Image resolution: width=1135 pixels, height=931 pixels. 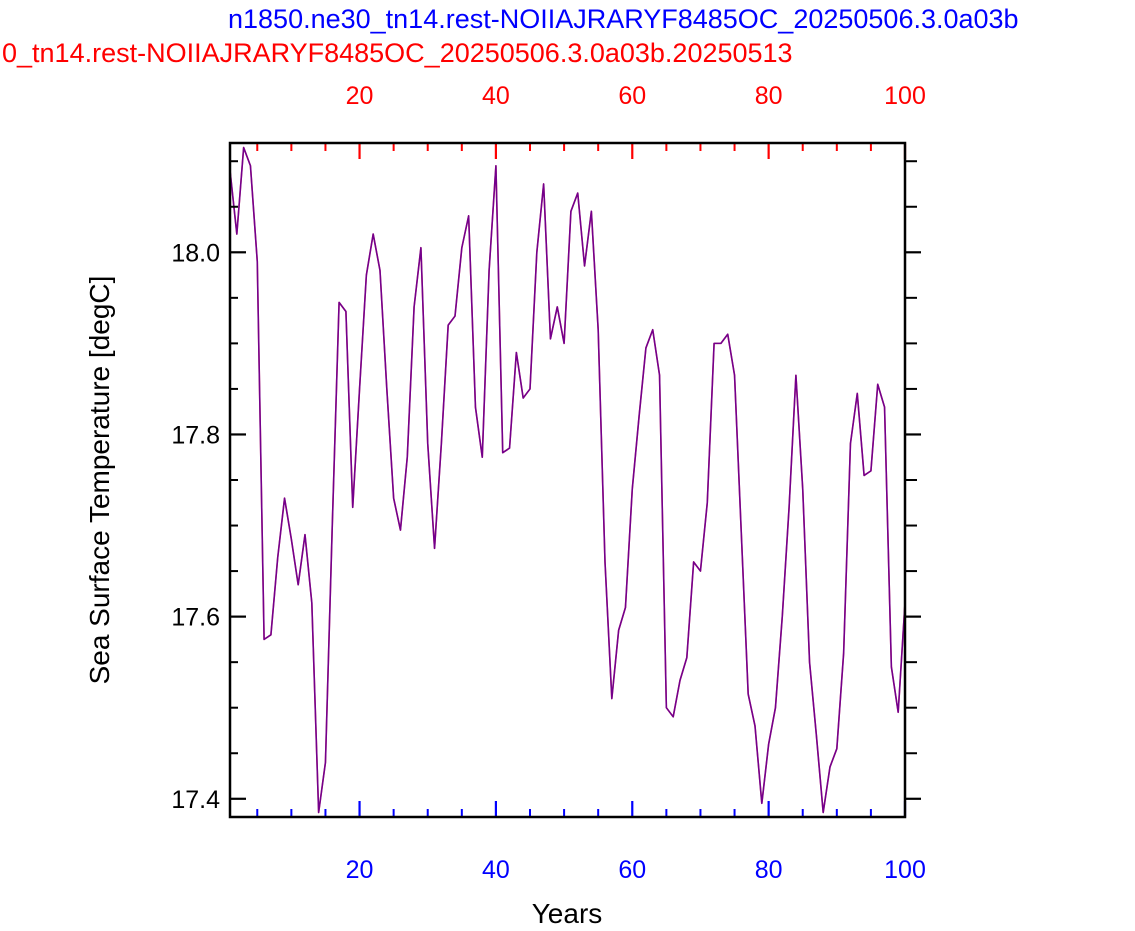 I want to click on x-axis-label: Years, so click(x=567, y=913).